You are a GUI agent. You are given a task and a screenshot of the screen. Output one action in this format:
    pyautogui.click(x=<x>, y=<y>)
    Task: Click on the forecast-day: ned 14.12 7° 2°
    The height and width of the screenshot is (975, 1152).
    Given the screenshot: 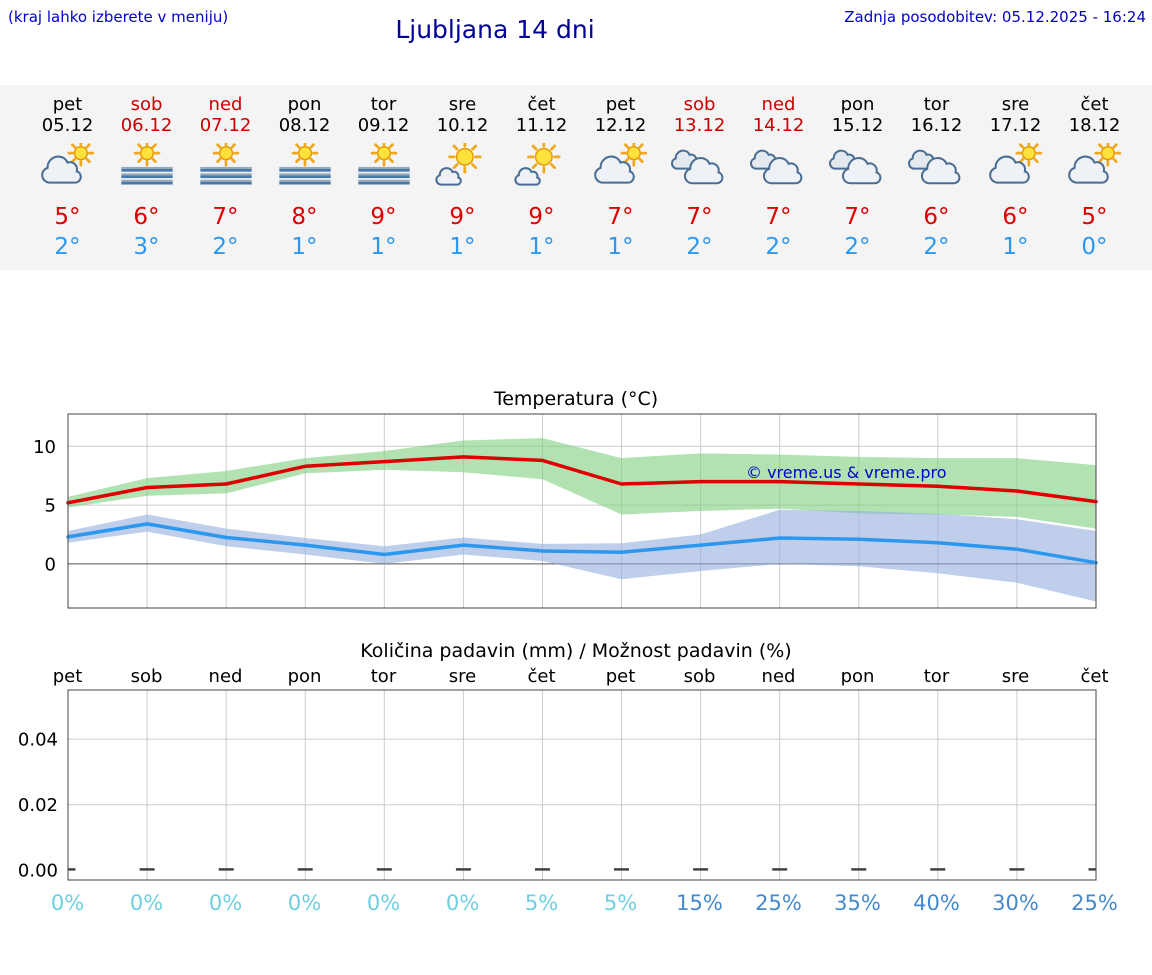 What is the action you would take?
    pyautogui.click(x=778, y=177)
    